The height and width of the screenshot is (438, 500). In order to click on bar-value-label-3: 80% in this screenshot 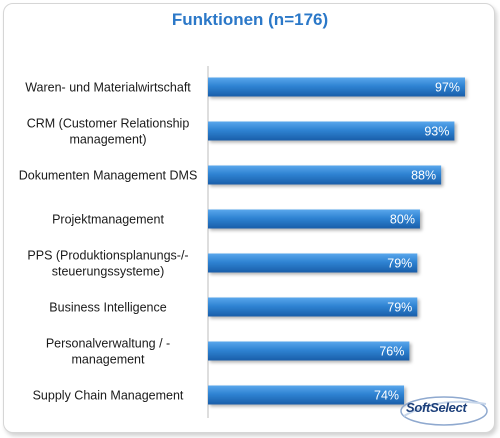, I will do `click(402, 220)`.